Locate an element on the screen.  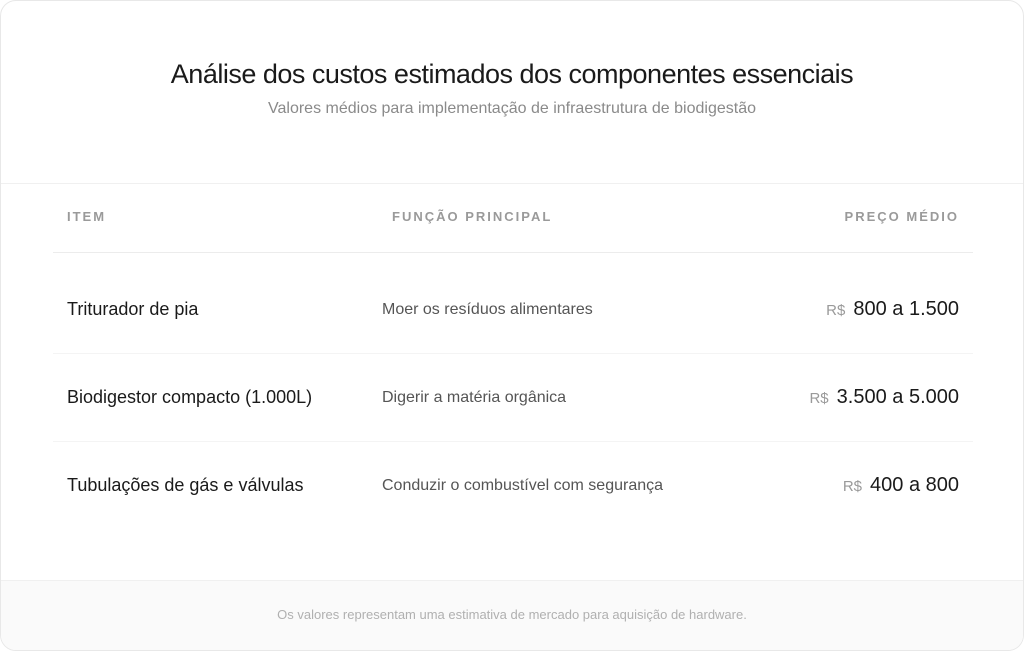
item-price: R$ 3.500 a 5.000 is located at coordinates (884, 397).